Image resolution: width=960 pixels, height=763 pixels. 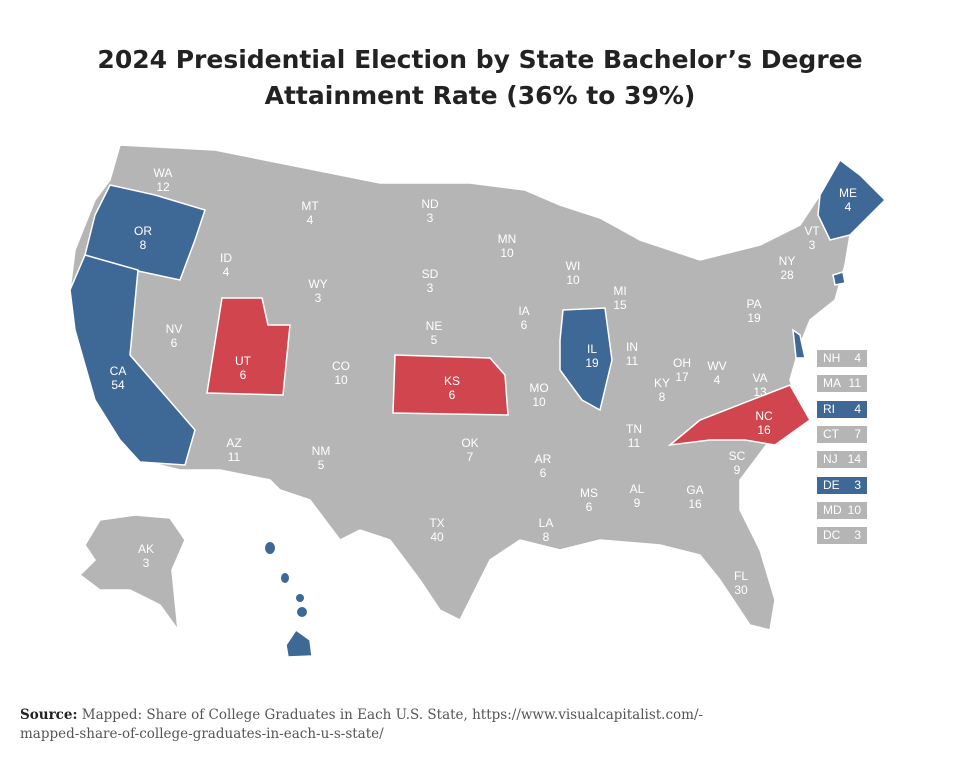 What do you see at coordinates (174, 343) in the screenshot?
I see `state-ev: 6` at bounding box center [174, 343].